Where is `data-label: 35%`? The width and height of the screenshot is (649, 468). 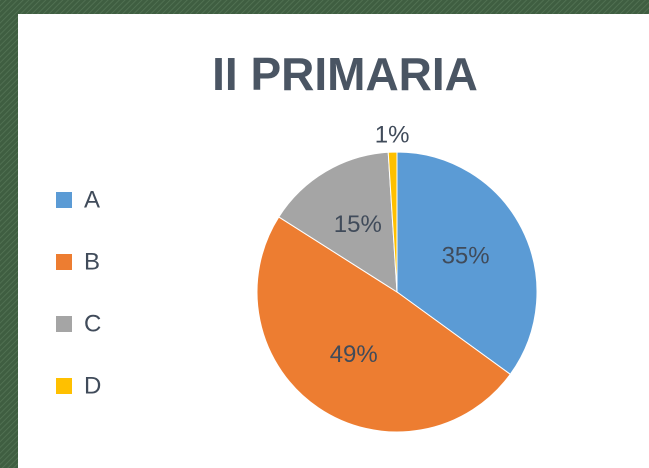 data-label: 35% is located at coordinates (466, 255).